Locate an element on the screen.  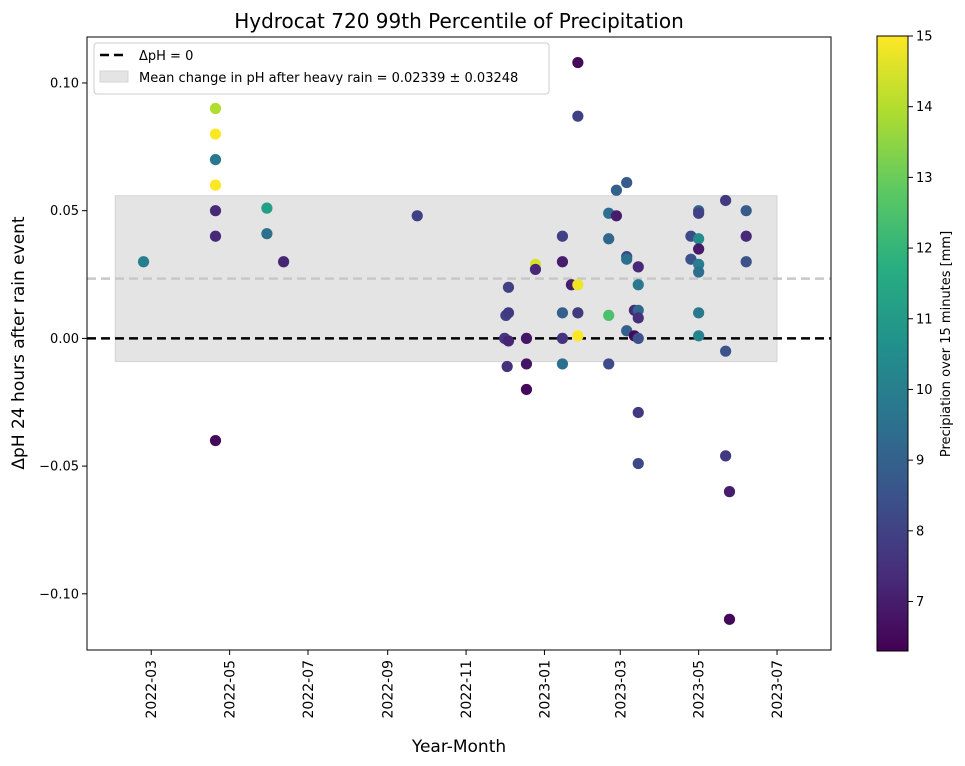
y-axis-ticks: −0.10 −0.05 0.00 0.05 0.10 is located at coordinates (63, 339).